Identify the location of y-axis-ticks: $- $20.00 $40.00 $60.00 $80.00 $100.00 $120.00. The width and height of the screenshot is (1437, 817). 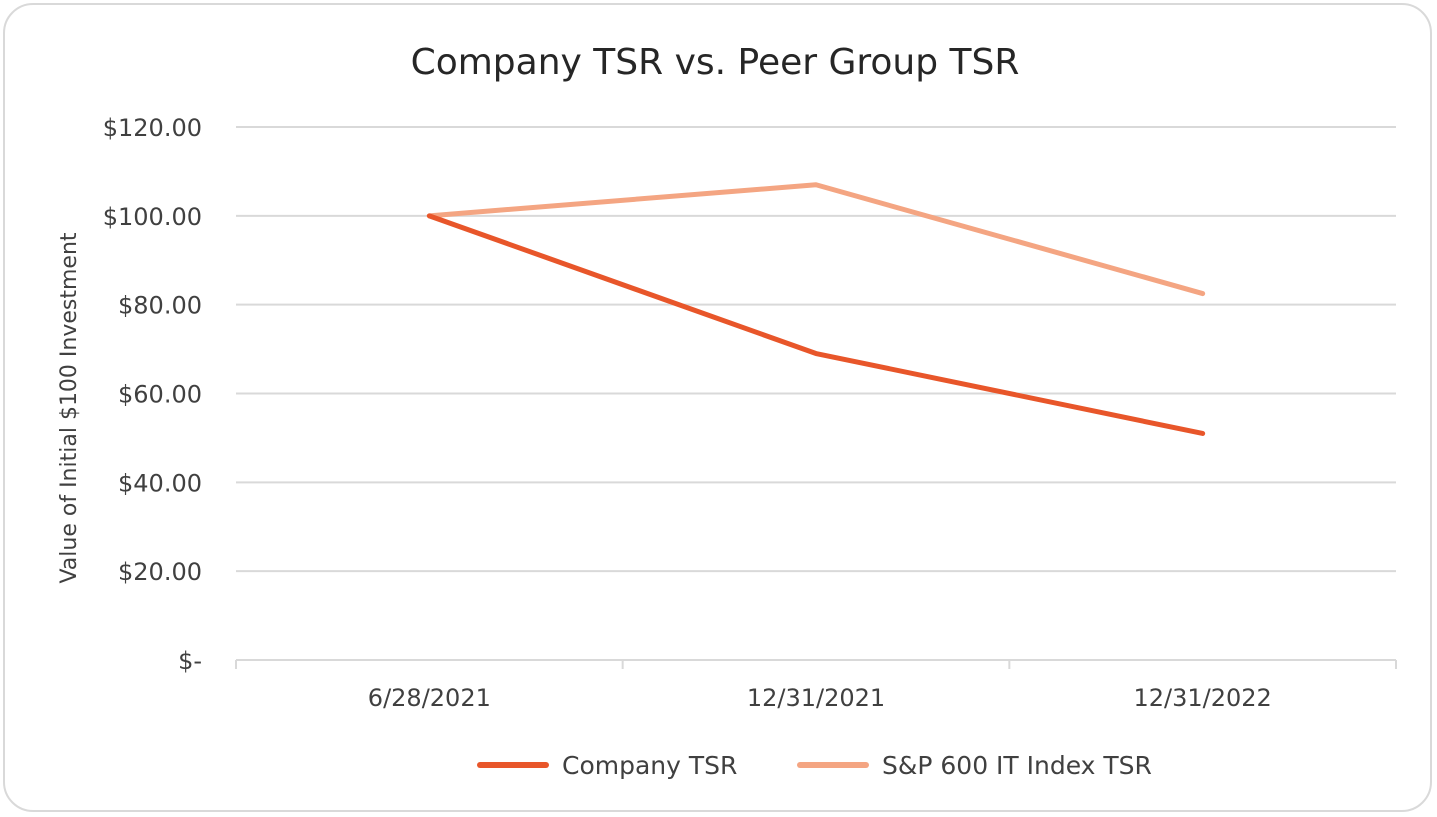
(152, 394).